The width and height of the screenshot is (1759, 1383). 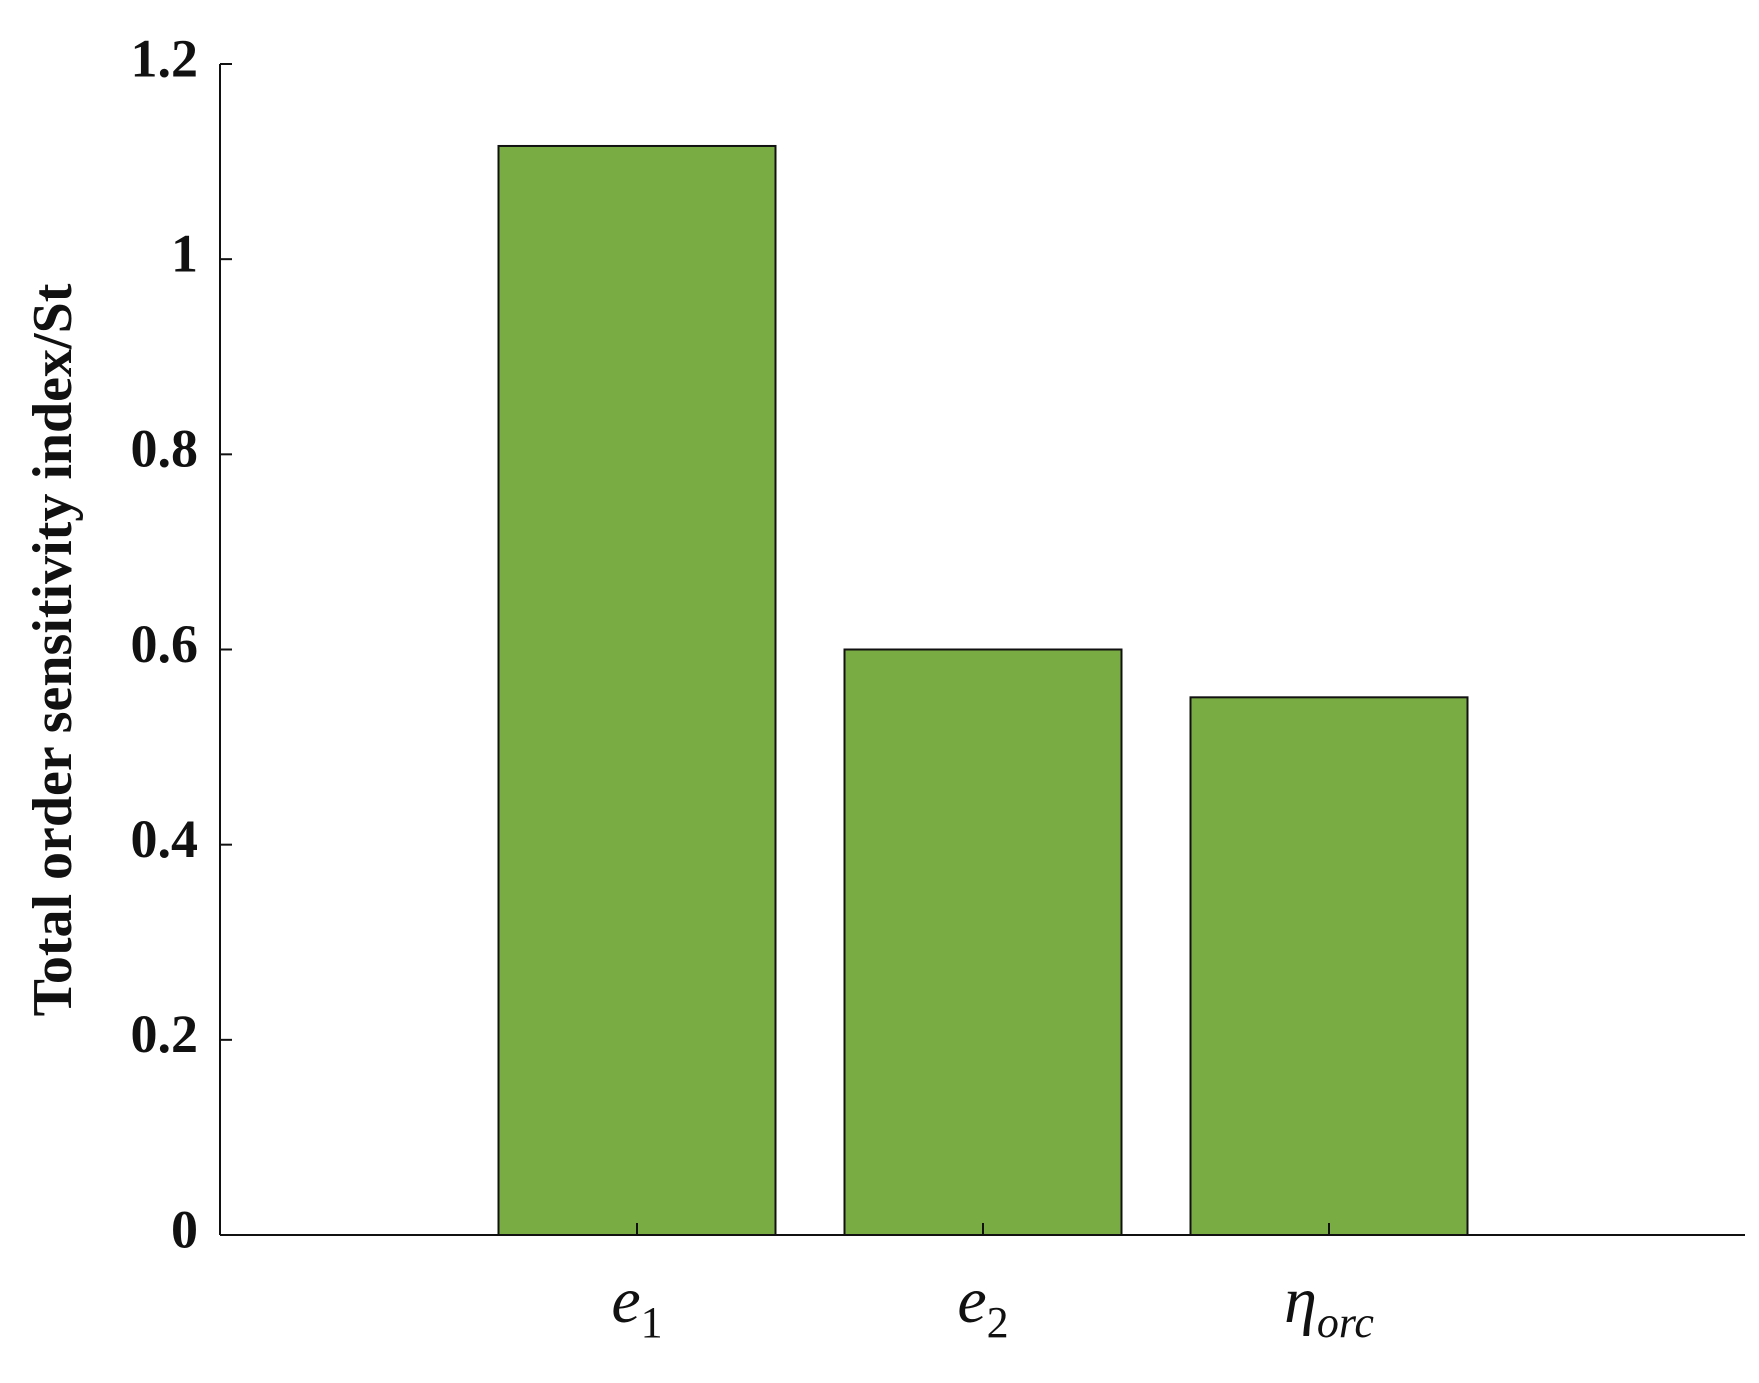 I want to click on y-axis-label: Total order sensitivity index/St, so click(x=53, y=649).